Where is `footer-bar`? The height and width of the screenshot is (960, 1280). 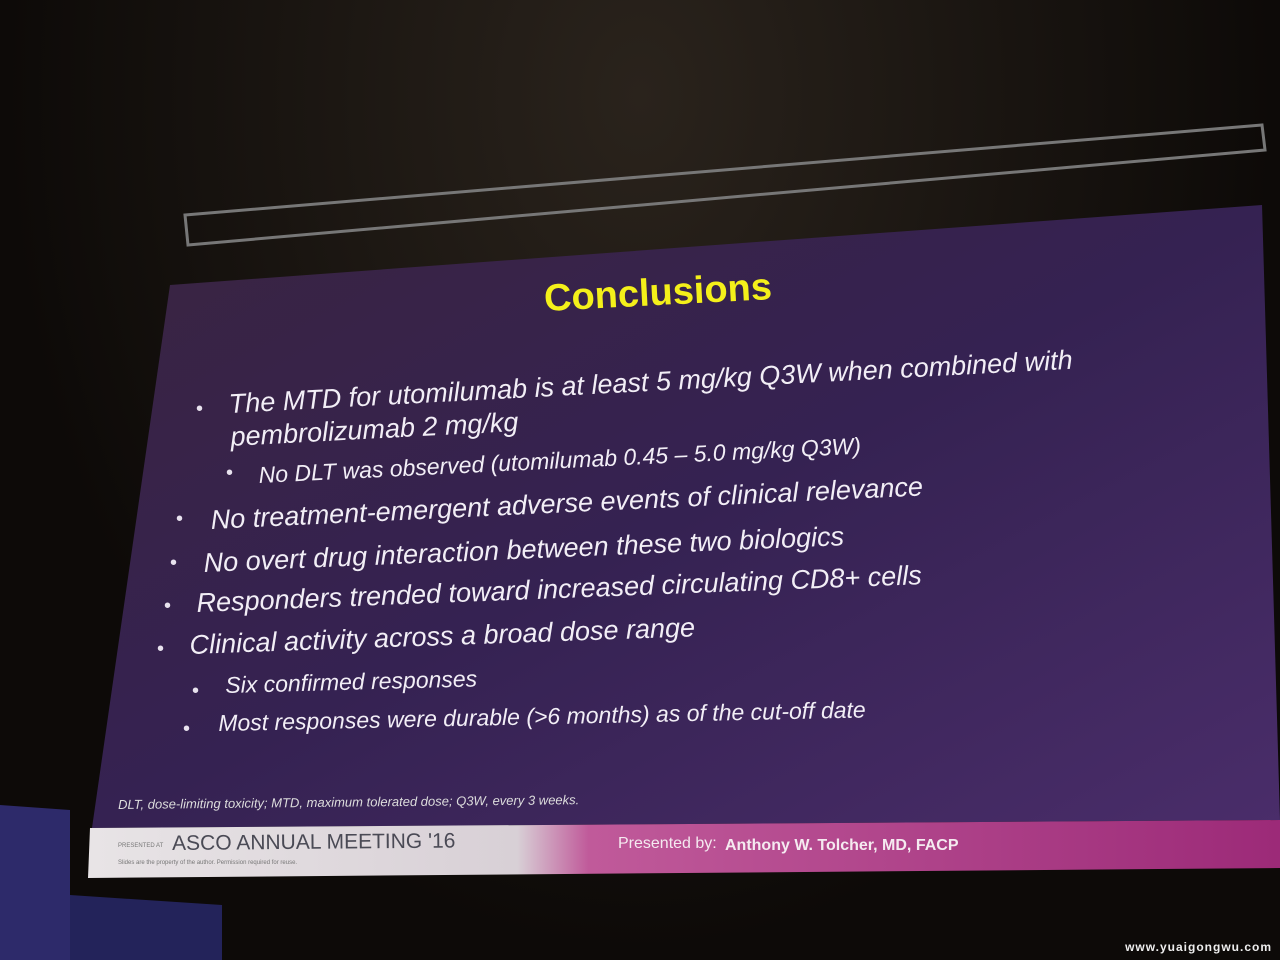
footer-bar is located at coordinates (684, 849).